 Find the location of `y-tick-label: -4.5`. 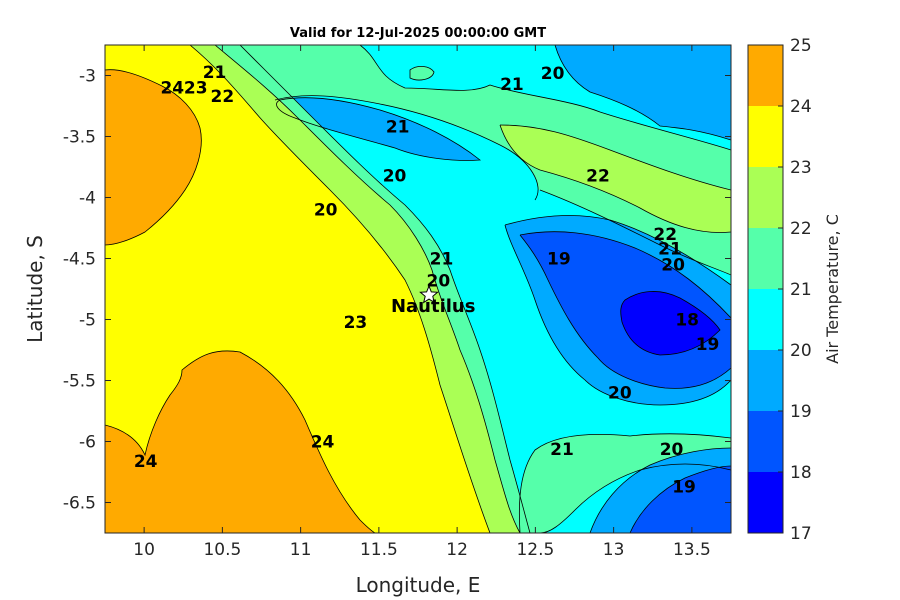

y-tick-label: -4.5 is located at coordinates (79, 260).